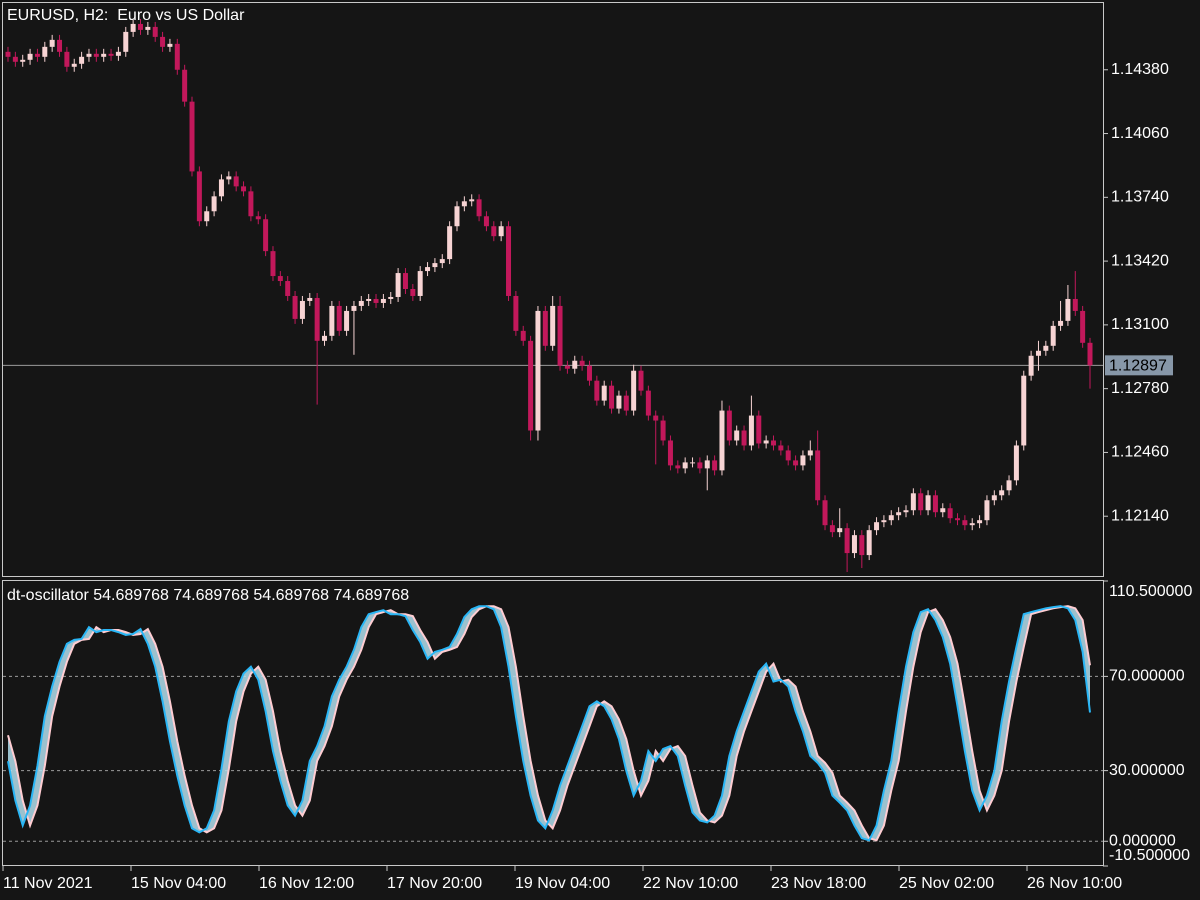 The height and width of the screenshot is (900, 1200). I want to click on y-tick-label: 1.14380, so click(1140, 69).